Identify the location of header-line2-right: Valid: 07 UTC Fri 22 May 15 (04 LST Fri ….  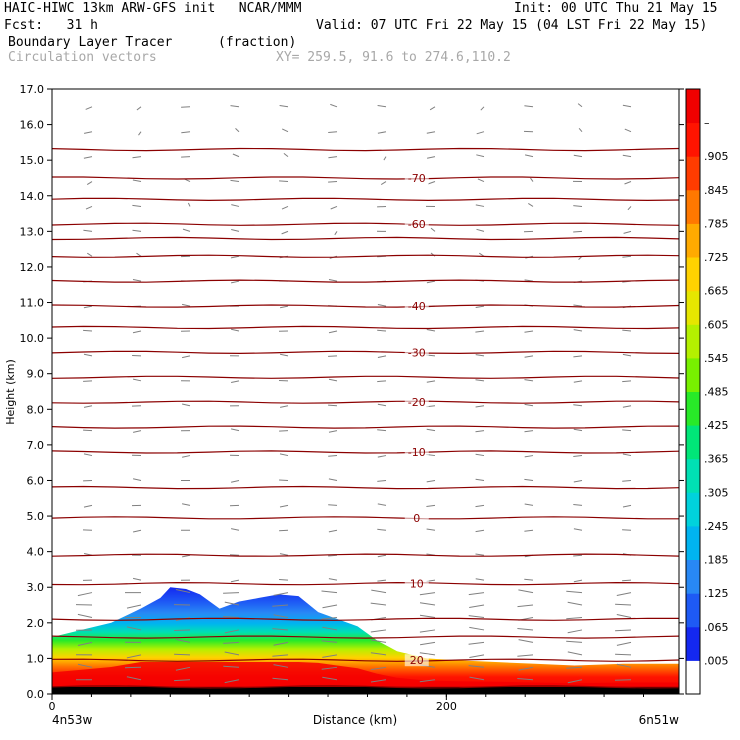
(512, 25).